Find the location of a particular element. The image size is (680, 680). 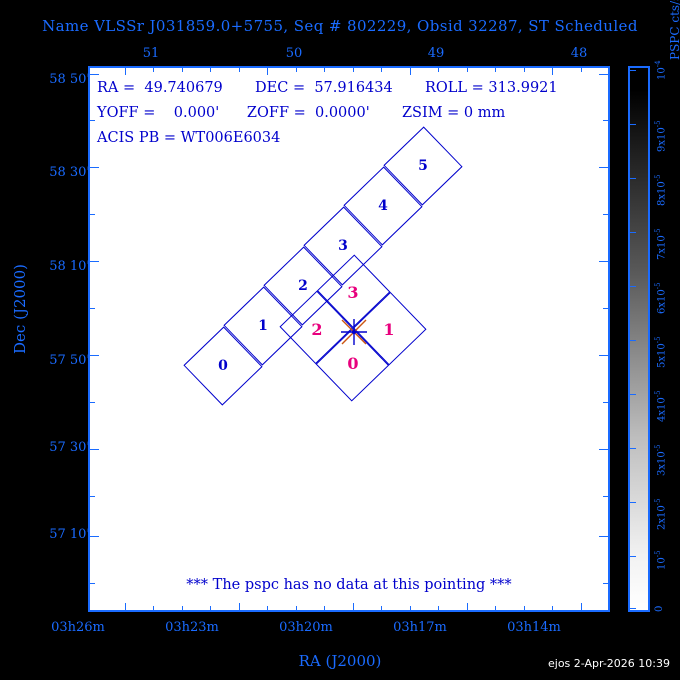

bottom-axis-tick-1: 03h23m is located at coordinates (192, 627).